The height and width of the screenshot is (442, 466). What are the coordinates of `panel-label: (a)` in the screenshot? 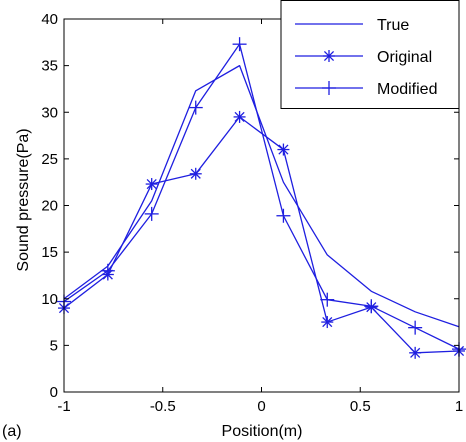 It's located at (12, 431).